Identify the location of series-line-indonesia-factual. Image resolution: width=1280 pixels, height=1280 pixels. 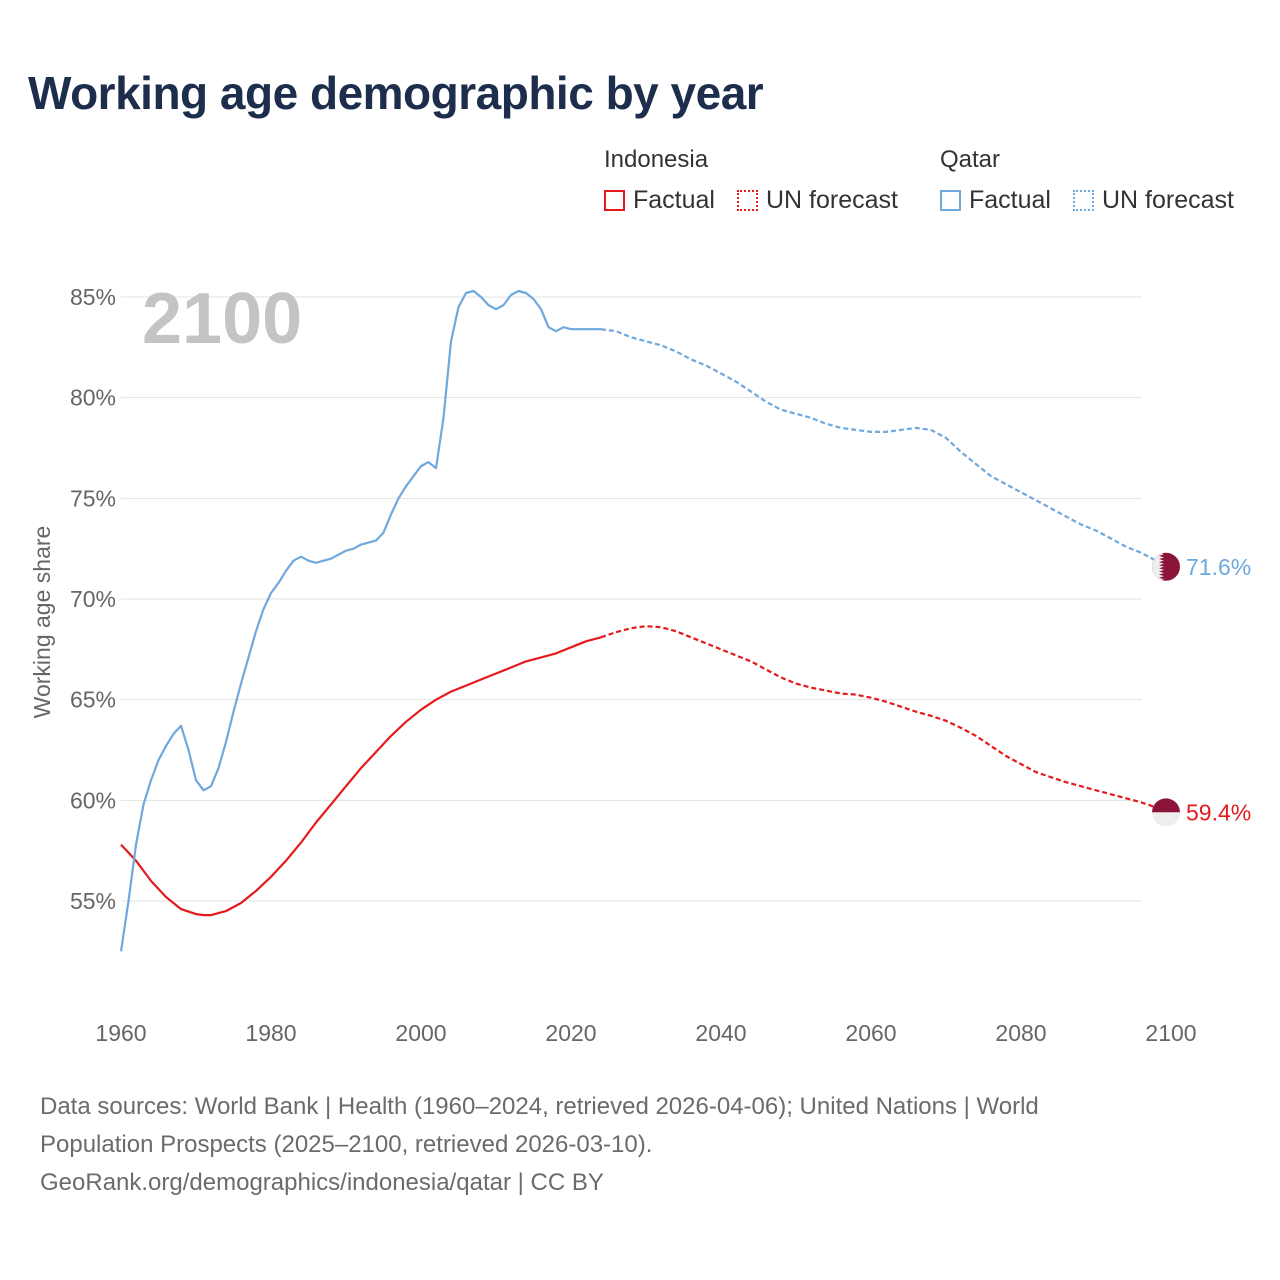
(361, 776).